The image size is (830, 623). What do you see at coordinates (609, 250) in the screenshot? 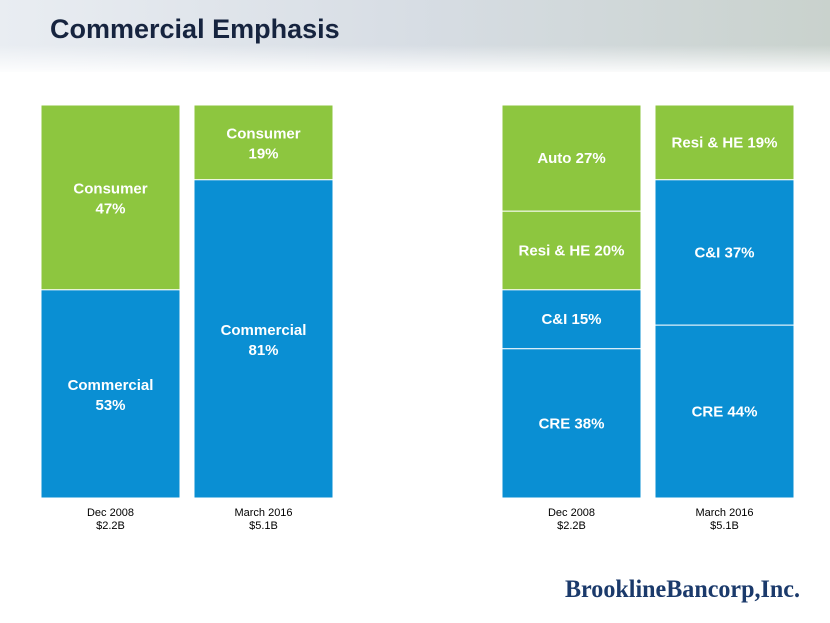
I see `segment-value: 20%` at bounding box center [609, 250].